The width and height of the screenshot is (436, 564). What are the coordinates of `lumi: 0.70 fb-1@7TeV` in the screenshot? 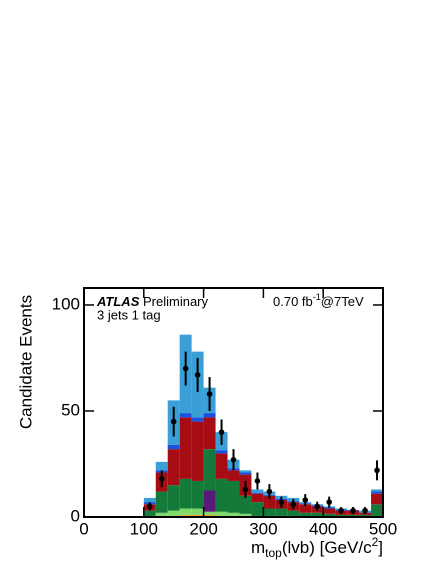 It's located at (318, 300).